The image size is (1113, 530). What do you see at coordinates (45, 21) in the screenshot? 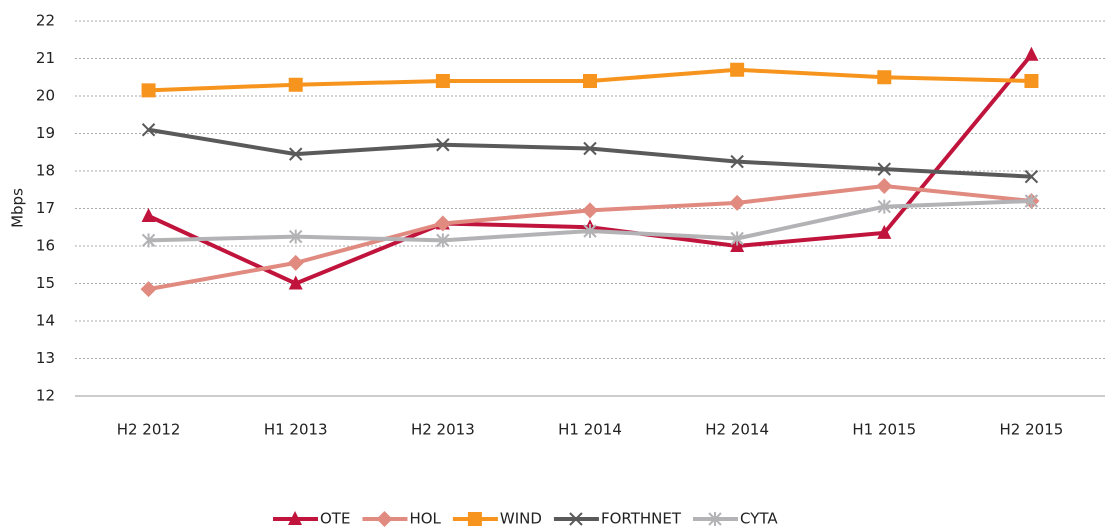
I see `y-tick-label: 22` at bounding box center [45, 21].